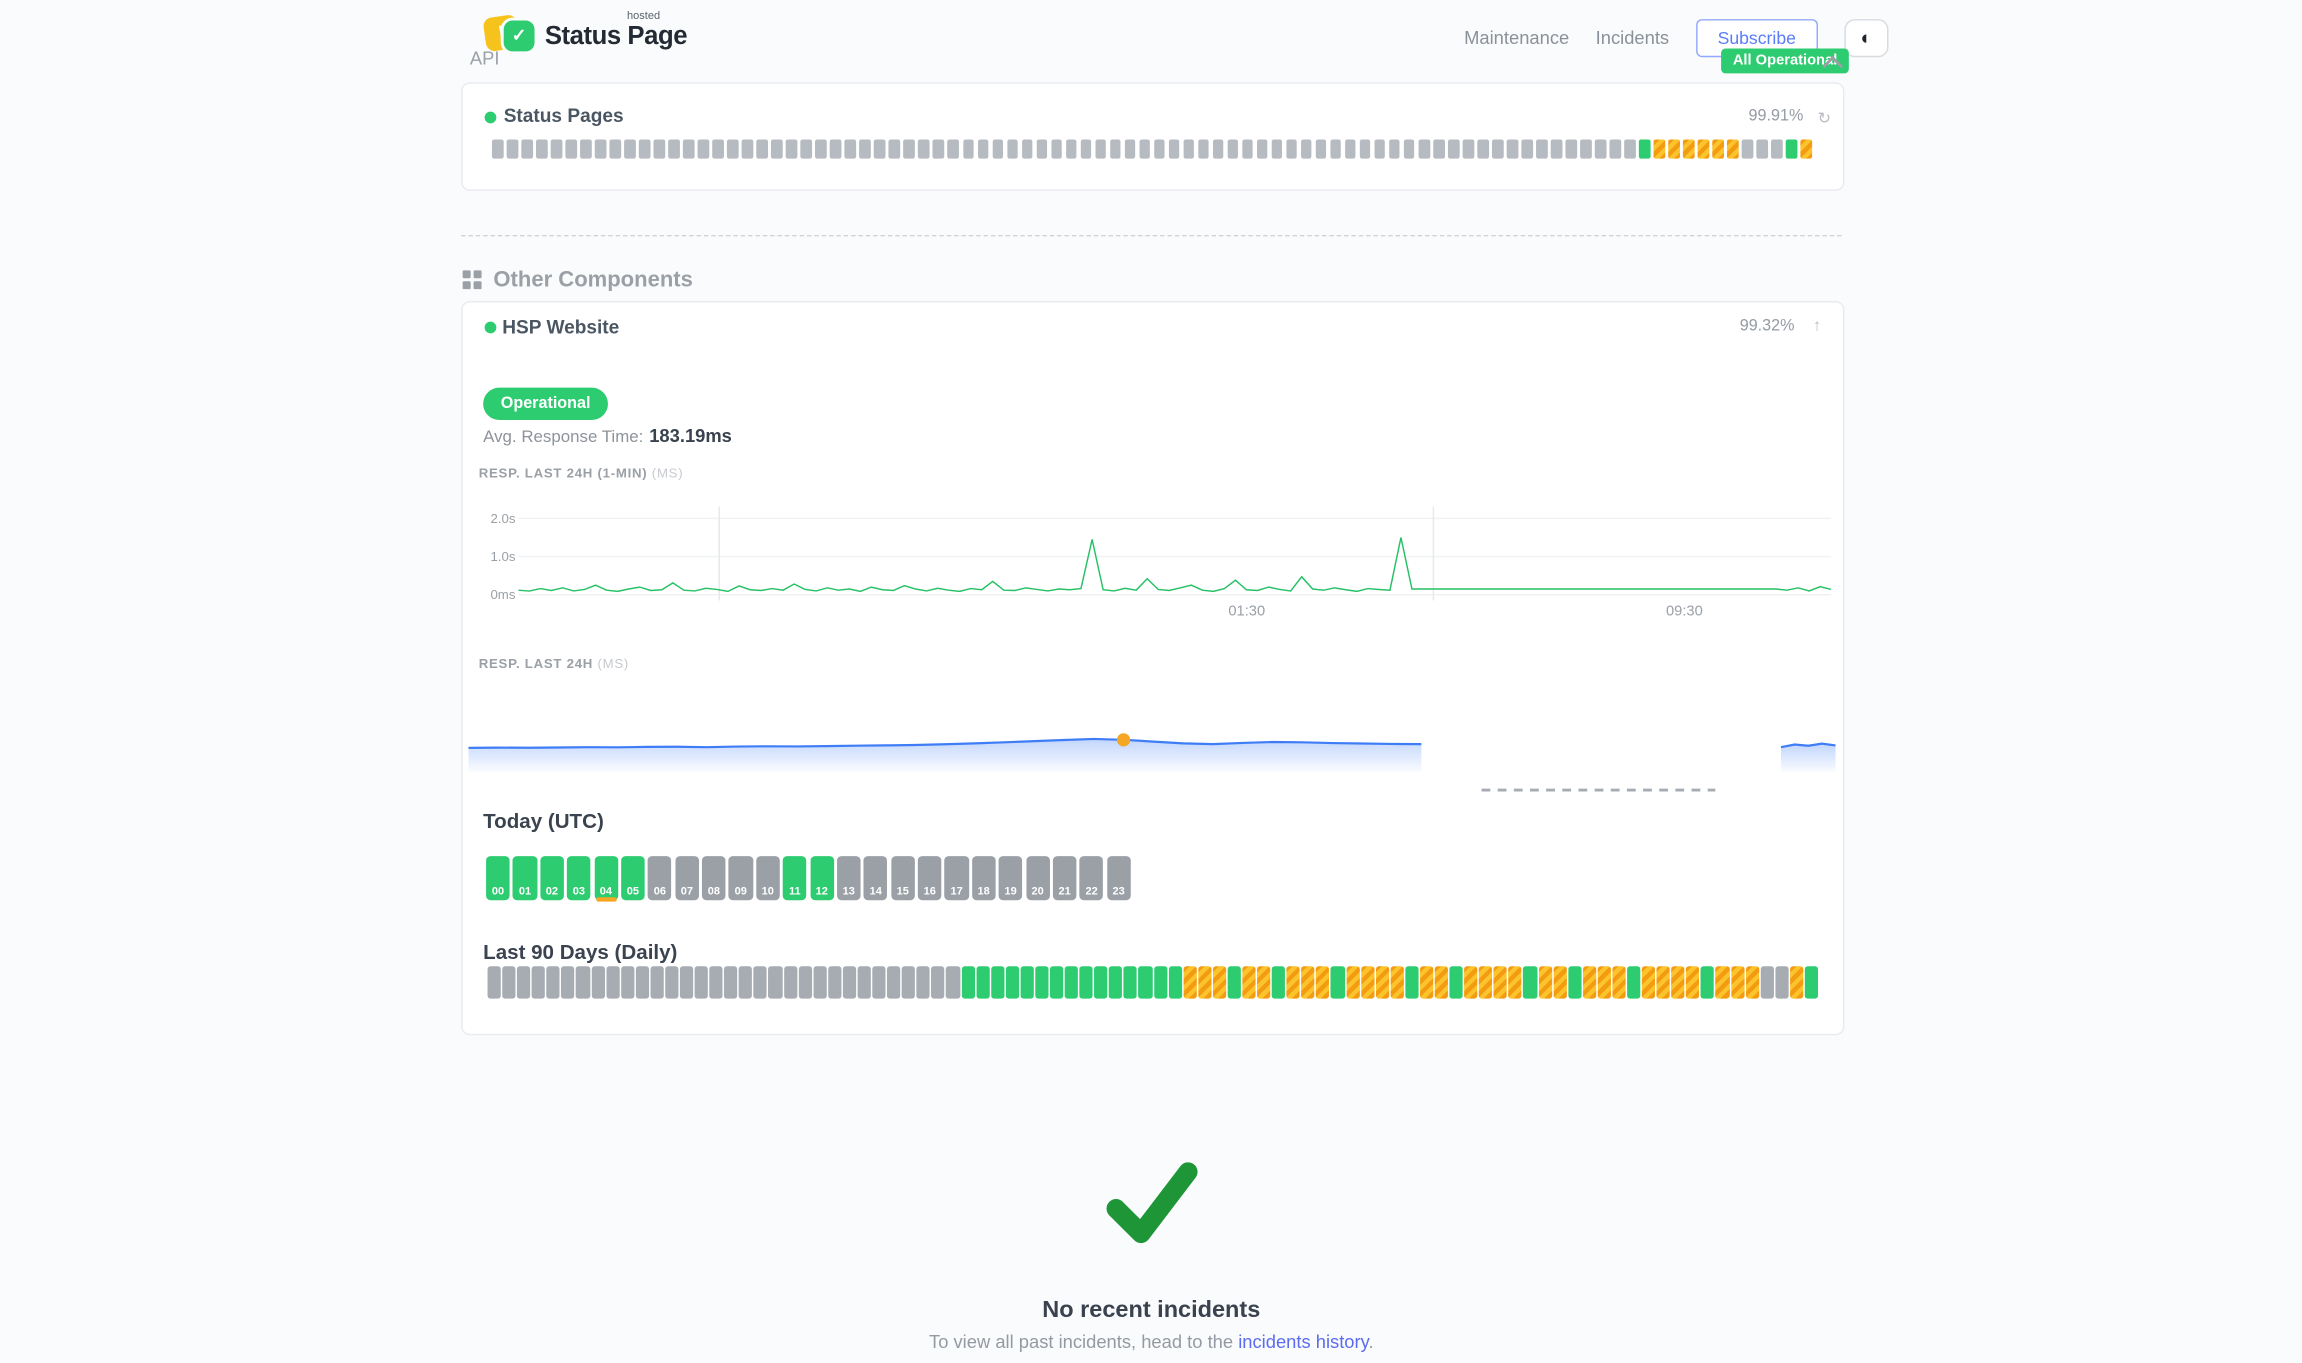 The width and height of the screenshot is (2302, 1363). Describe the element at coordinates (1303, 1342) in the screenshot. I see `incidents-history-link: incidents history` at that location.